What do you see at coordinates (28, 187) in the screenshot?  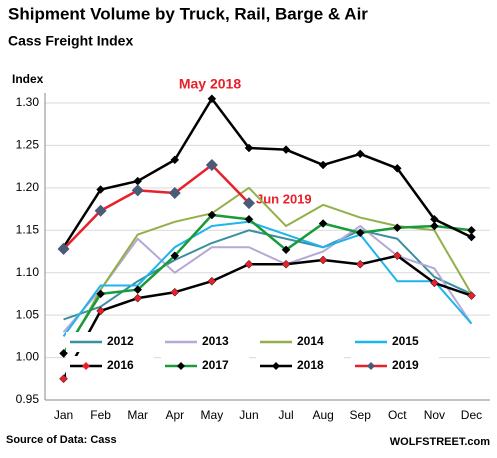 I see `y-tick-label: 1.20` at bounding box center [28, 187].